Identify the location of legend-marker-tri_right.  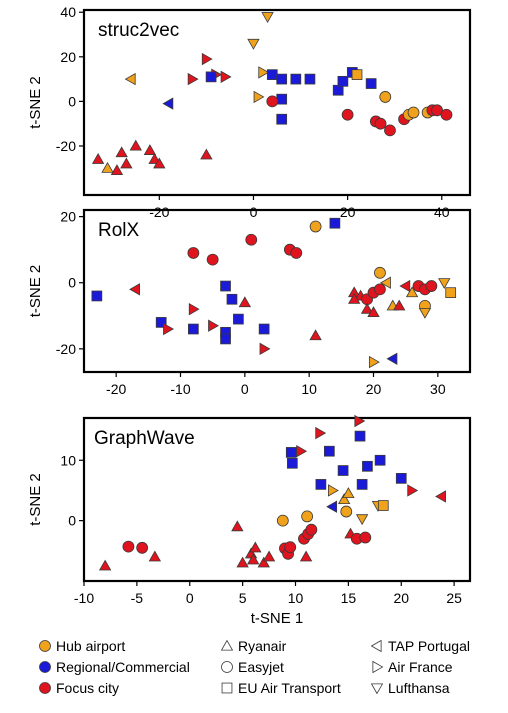
(378, 667).